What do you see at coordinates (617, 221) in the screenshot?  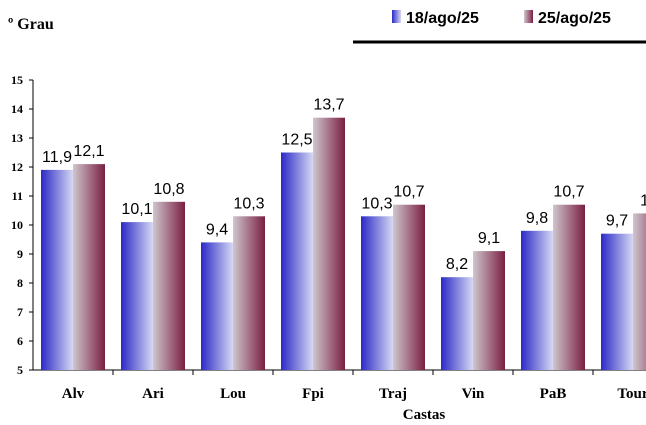 I see `data-label: 9,7` at bounding box center [617, 221].